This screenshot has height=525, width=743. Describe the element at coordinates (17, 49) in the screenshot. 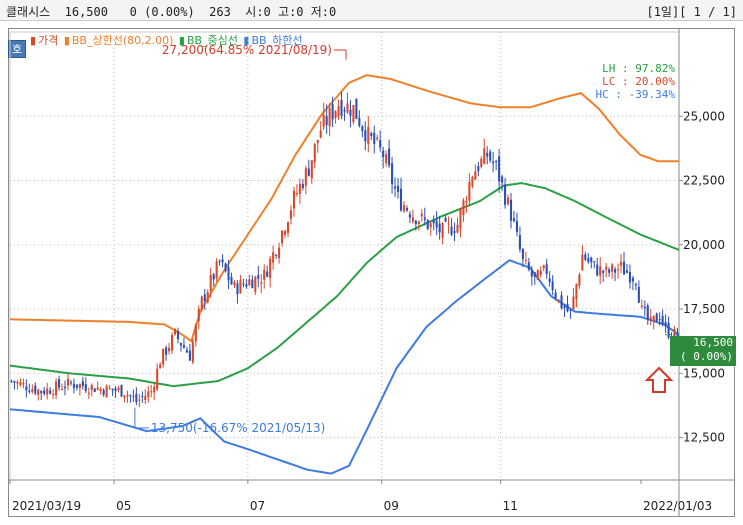

I see `mode-button: 호` at that location.